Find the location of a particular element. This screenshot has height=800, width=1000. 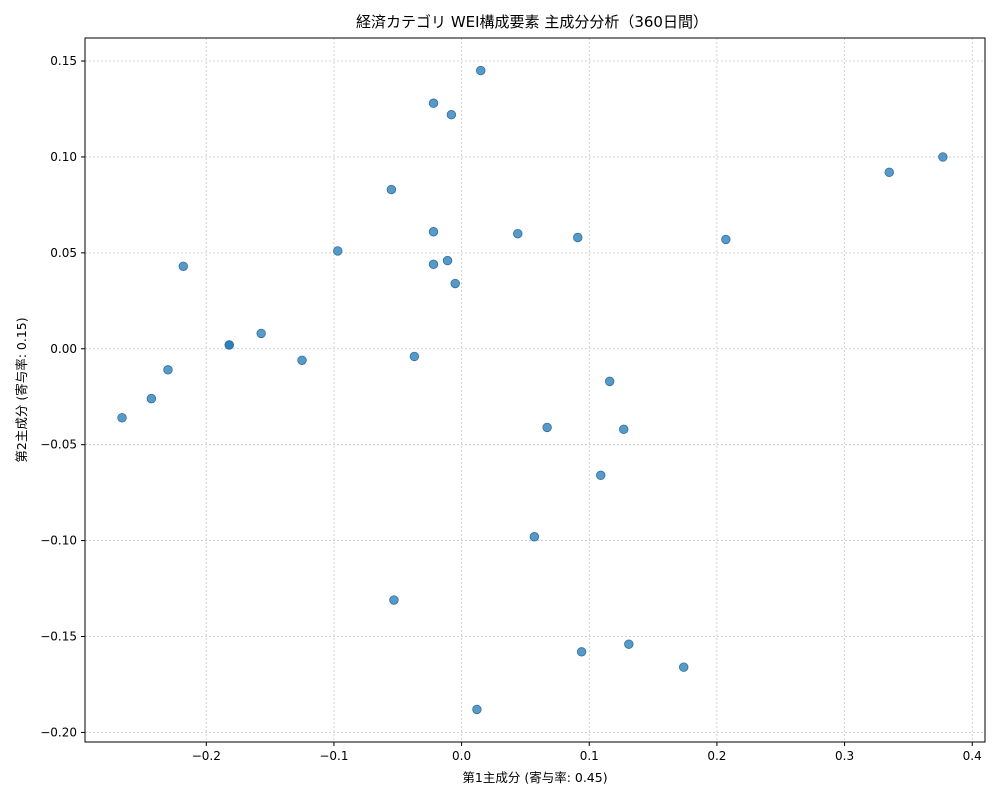

x-tick-label: −0.2 is located at coordinates (206, 756).